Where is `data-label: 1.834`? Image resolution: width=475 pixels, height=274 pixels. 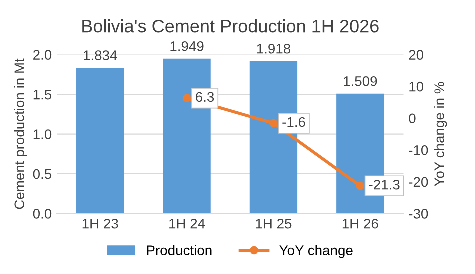 data-label: 1.834 is located at coordinates (101, 55).